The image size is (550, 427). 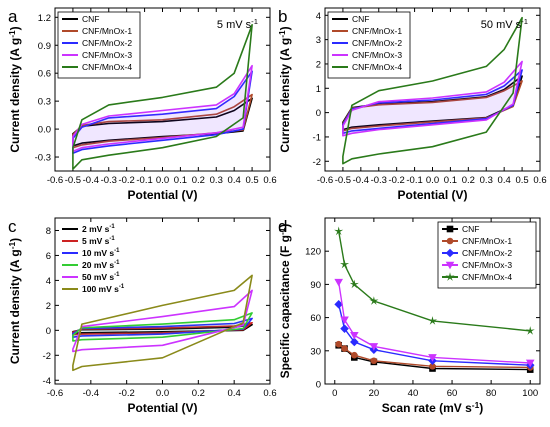 I want to click on x-tick-label: -0.4, so click(x=91, y=393).